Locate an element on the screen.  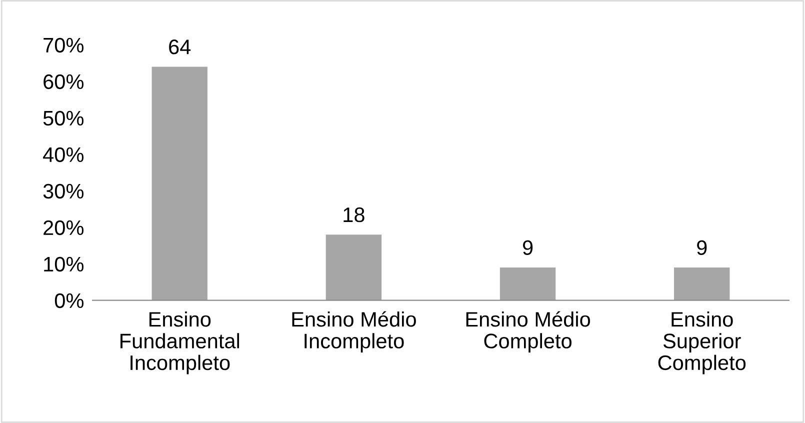
data-label: 18 is located at coordinates (354, 214).